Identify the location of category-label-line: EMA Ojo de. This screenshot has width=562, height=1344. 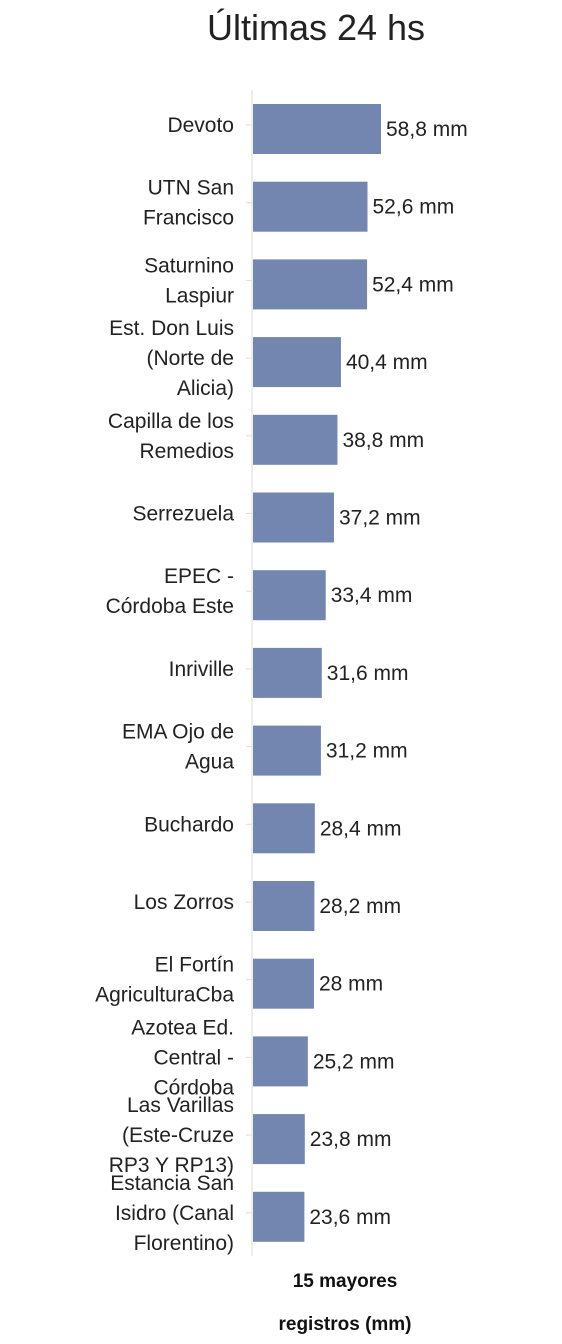
(178, 732).